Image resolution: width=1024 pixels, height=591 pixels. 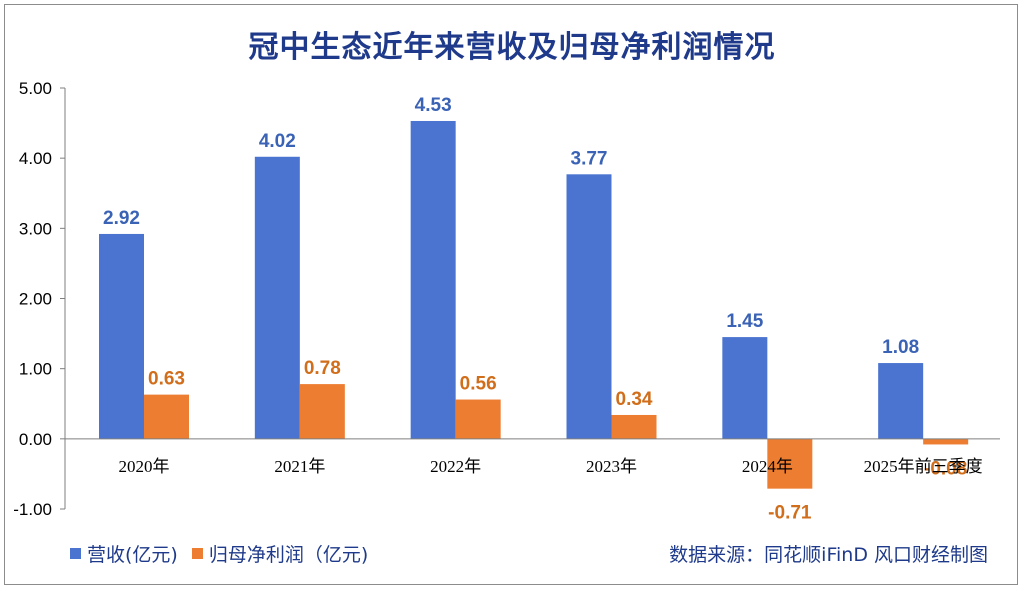 What do you see at coordinates (634, 399) in the screenshot?
I see `profit-data-label: 0.34` at bounding box center [634, 399].